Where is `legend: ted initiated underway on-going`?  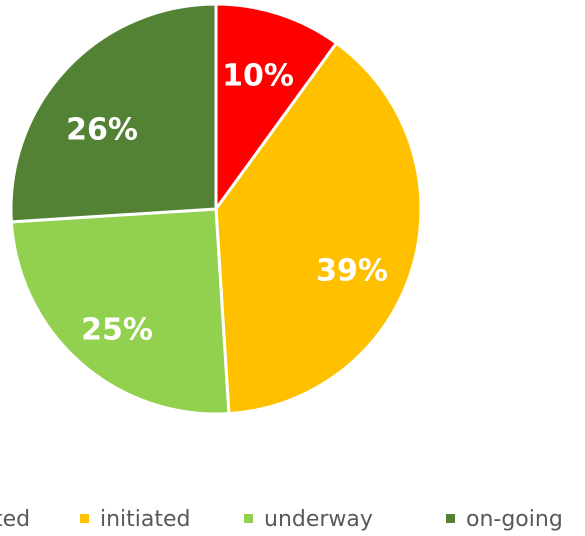 legend: ted initiated underway on-going is located at coordinates (281, 519).